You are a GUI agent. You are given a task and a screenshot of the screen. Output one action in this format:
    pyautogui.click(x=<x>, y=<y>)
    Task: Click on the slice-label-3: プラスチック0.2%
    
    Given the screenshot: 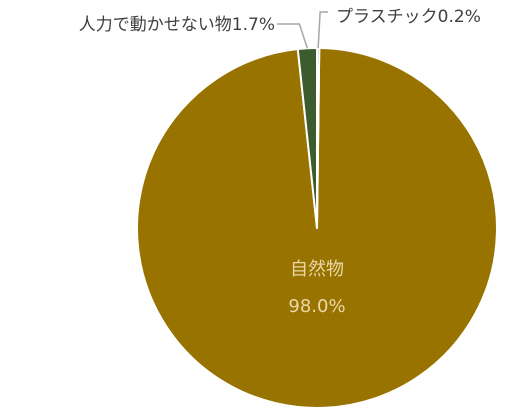 What is the action you would take?
    pyautogui.click(x=408, y=17)
    